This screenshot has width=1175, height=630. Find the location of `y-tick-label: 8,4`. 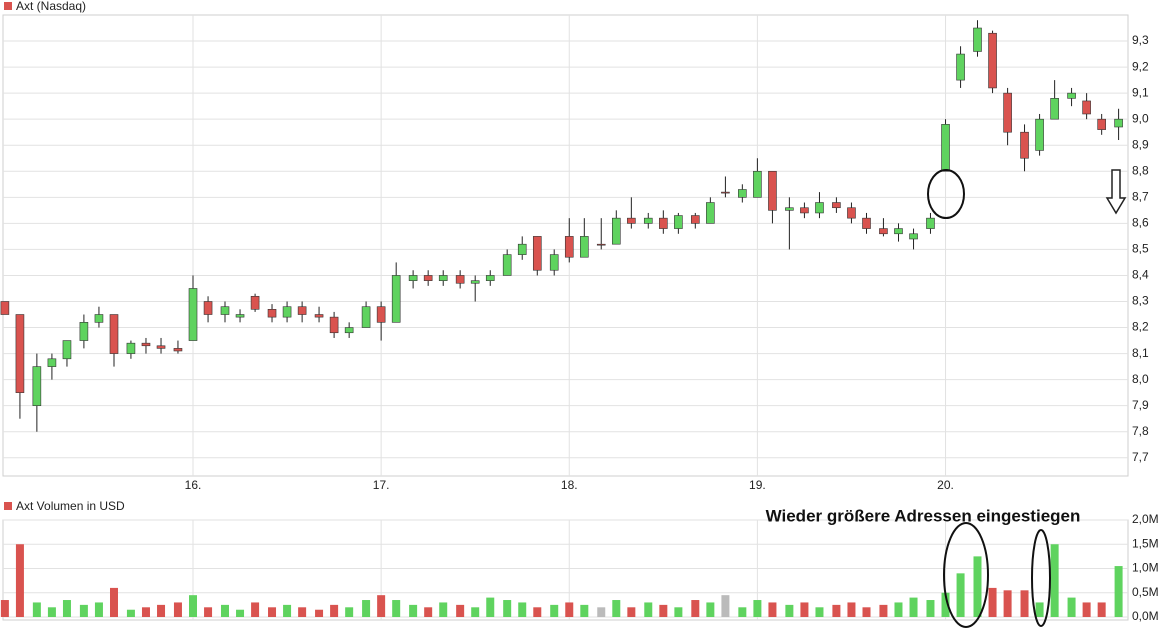

y-tick-label: 8,4 is located at coordinates (1140, 275).